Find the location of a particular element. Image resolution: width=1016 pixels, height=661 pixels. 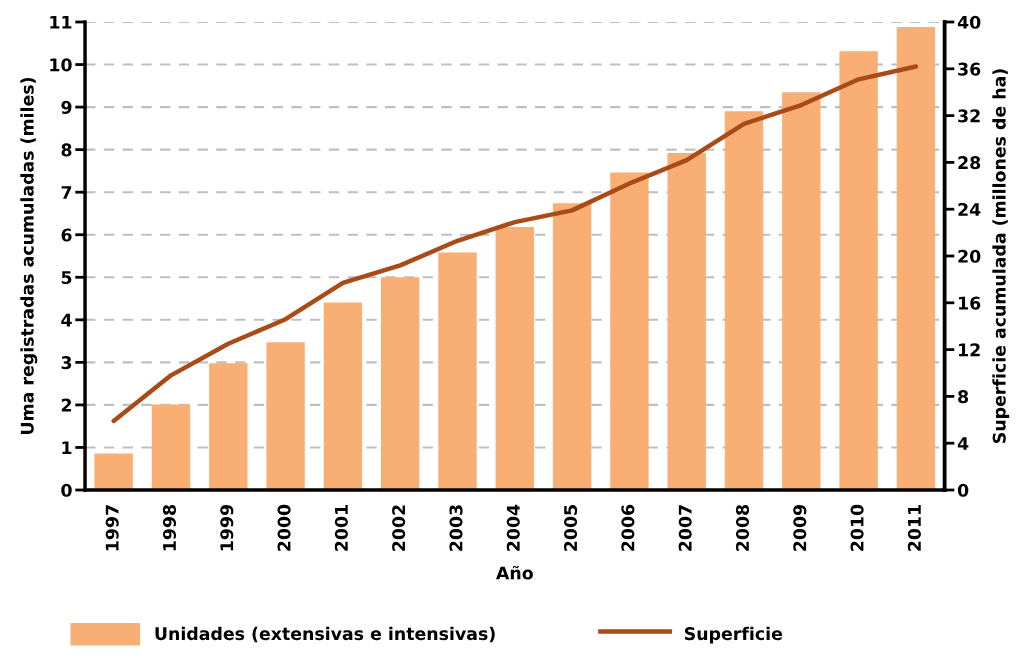

y-tick-label: 11 is located at coordinates (61, 22).